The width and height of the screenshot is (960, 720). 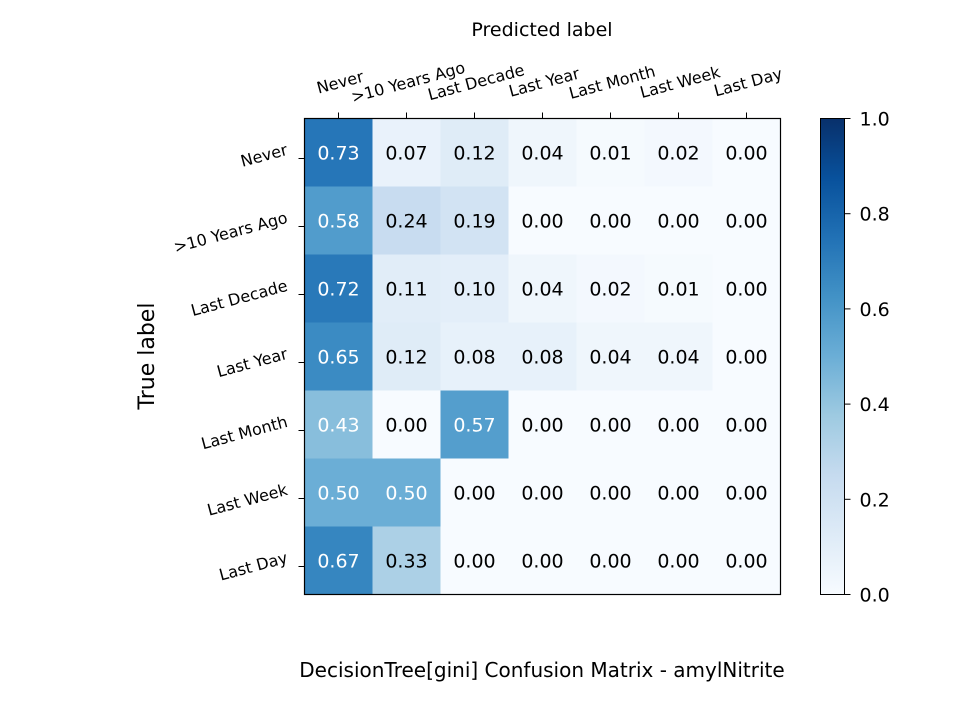 I want to click on cell-value-label: 0.65, so click(x=338, y=358).